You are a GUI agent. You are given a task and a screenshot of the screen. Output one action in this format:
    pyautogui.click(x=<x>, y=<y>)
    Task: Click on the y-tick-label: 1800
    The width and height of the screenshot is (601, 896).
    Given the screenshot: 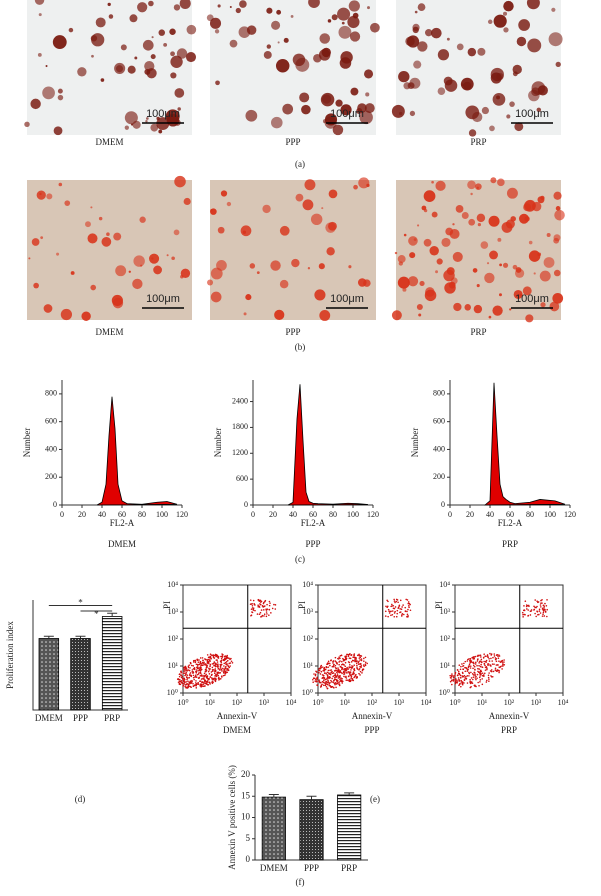 What is the action you would take?
    pyautogui.click(x=240, y=426)
    